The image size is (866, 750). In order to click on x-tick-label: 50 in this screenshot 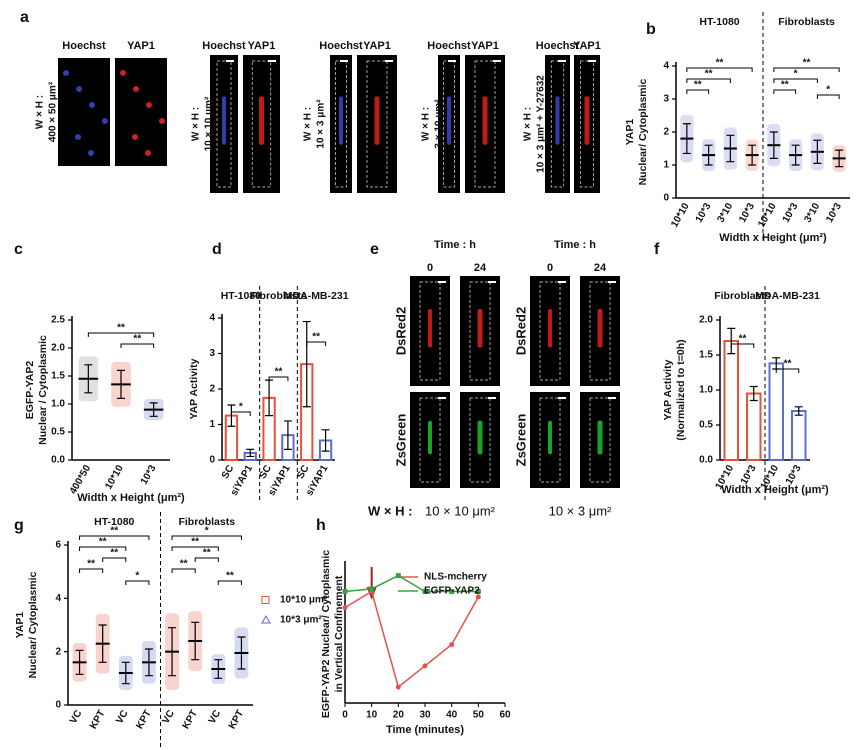, I will do `click(479, 715)`.